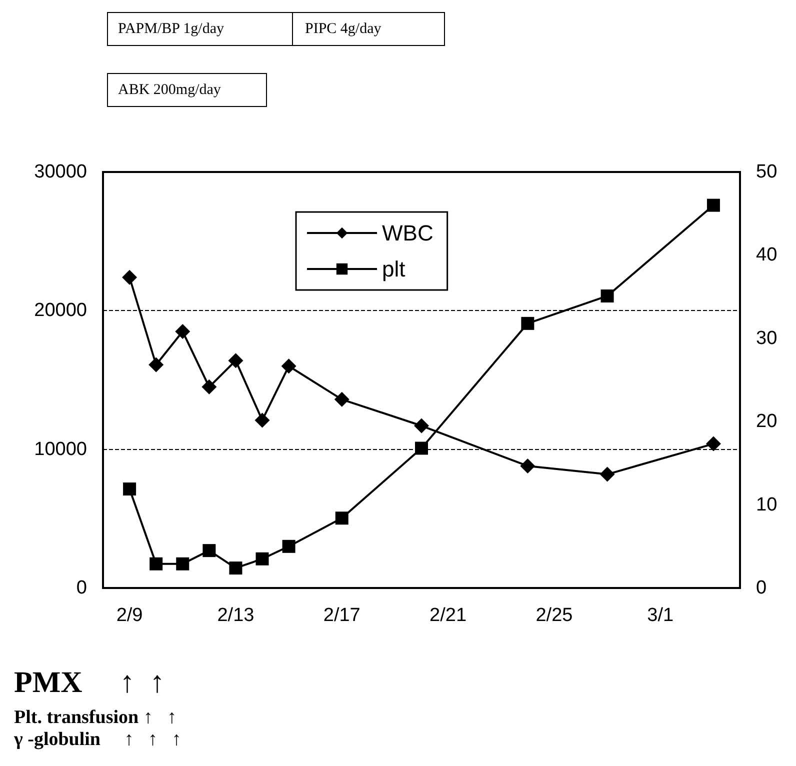 This screenshot has height=766, width=796. I want to click on y2-tick-label: 20, so click(767, 421).